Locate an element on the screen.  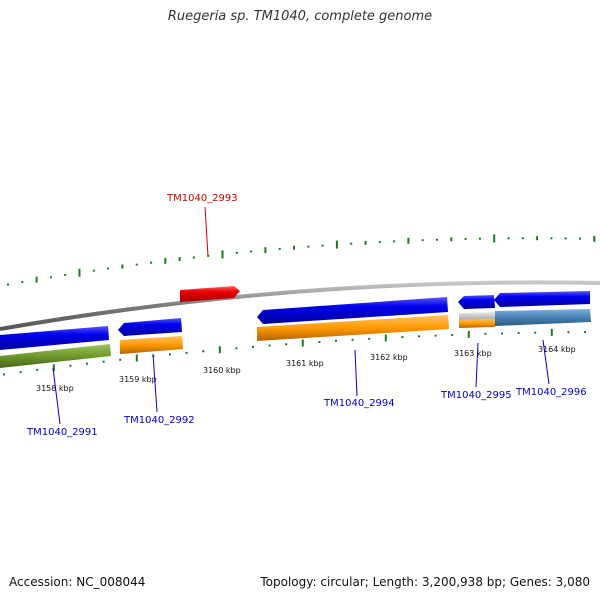
genome-backbone is located at coordinates (300, 305).